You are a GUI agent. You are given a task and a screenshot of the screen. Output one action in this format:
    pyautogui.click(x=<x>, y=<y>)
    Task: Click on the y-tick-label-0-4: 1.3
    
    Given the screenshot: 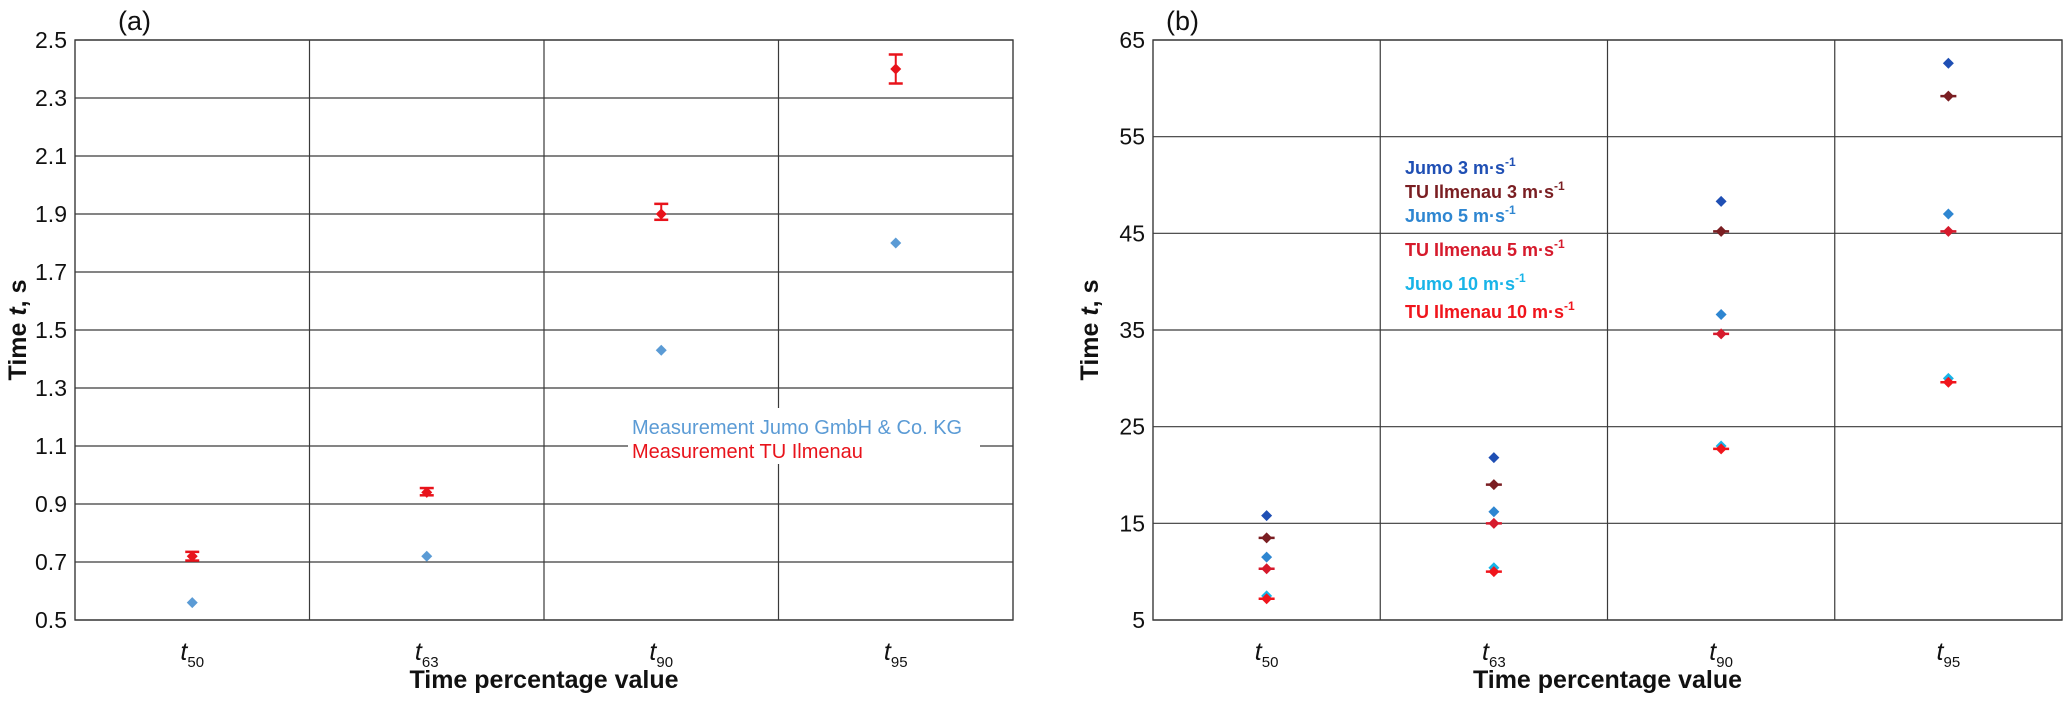 What is the action you would take?
    pyautogui.click(x=51, y=388)
    